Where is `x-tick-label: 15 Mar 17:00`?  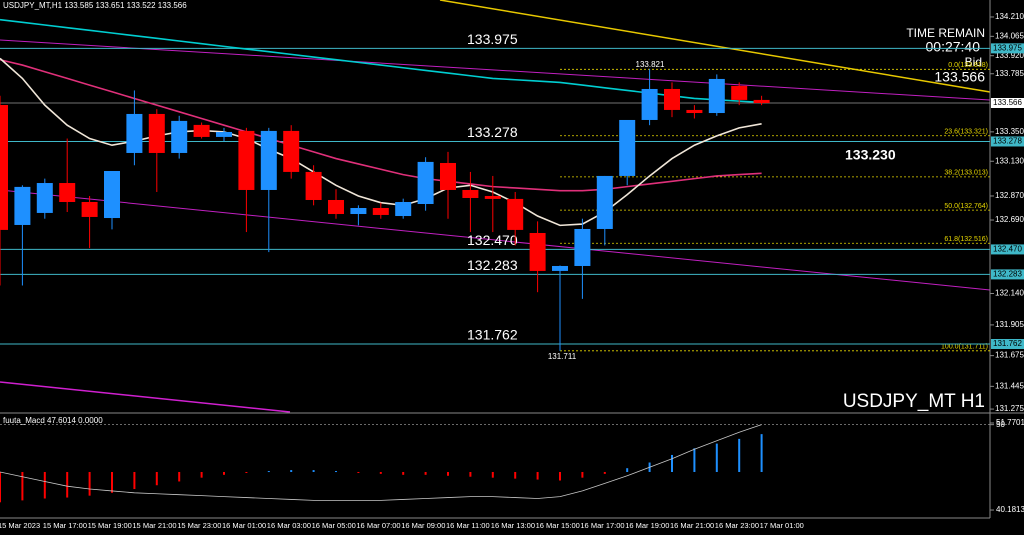 x-tick-label: 15 Mar 17:00 is located at coordinates (65, 525).